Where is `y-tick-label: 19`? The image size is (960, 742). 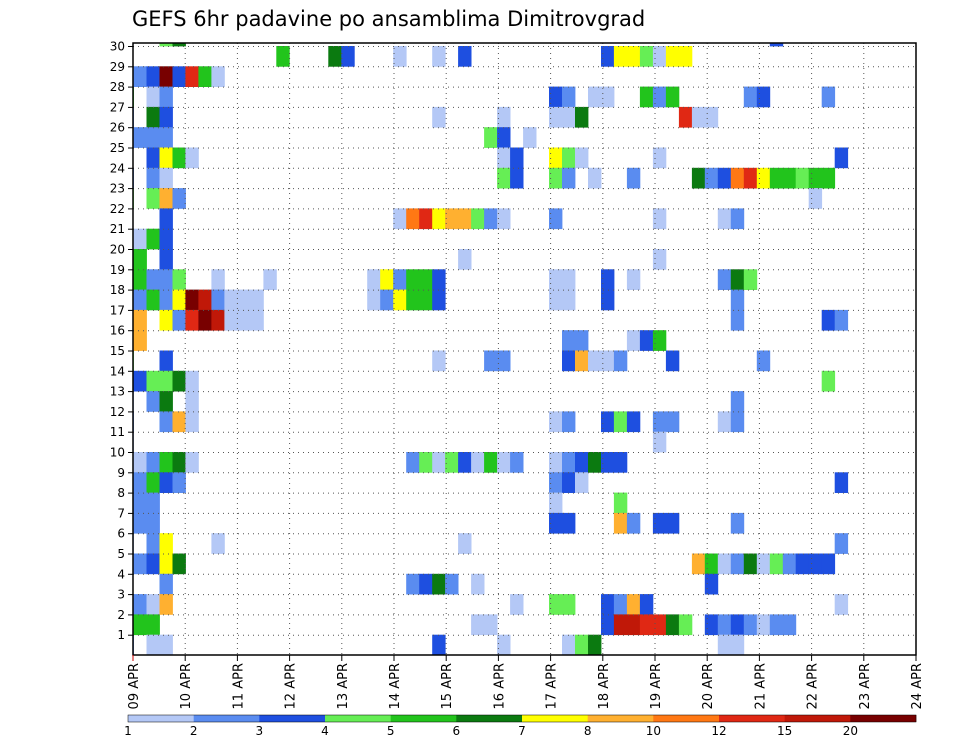
y-tick-label: 19 is located at coordinates (117, 270).